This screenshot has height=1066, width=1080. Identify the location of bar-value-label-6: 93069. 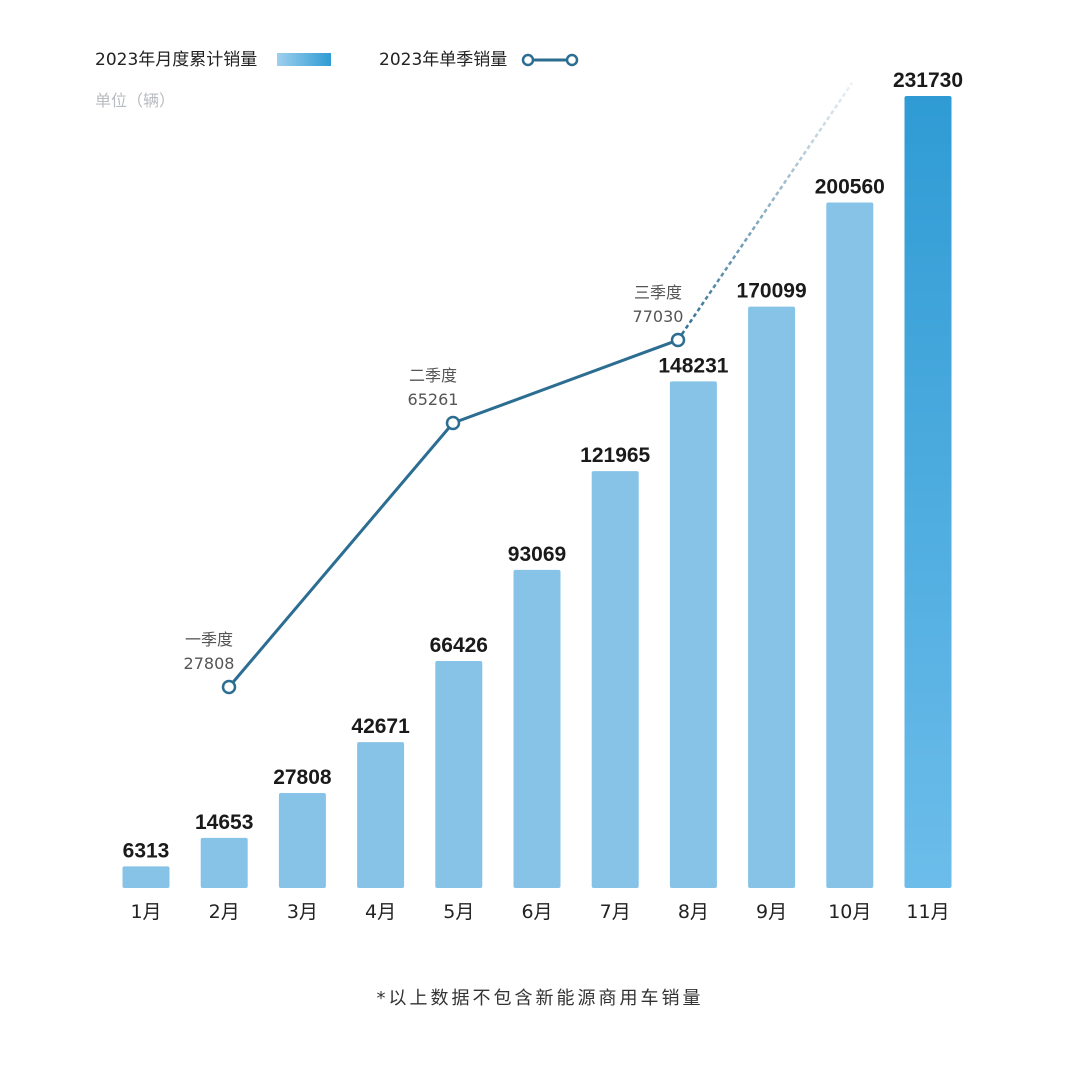
(537, 554).